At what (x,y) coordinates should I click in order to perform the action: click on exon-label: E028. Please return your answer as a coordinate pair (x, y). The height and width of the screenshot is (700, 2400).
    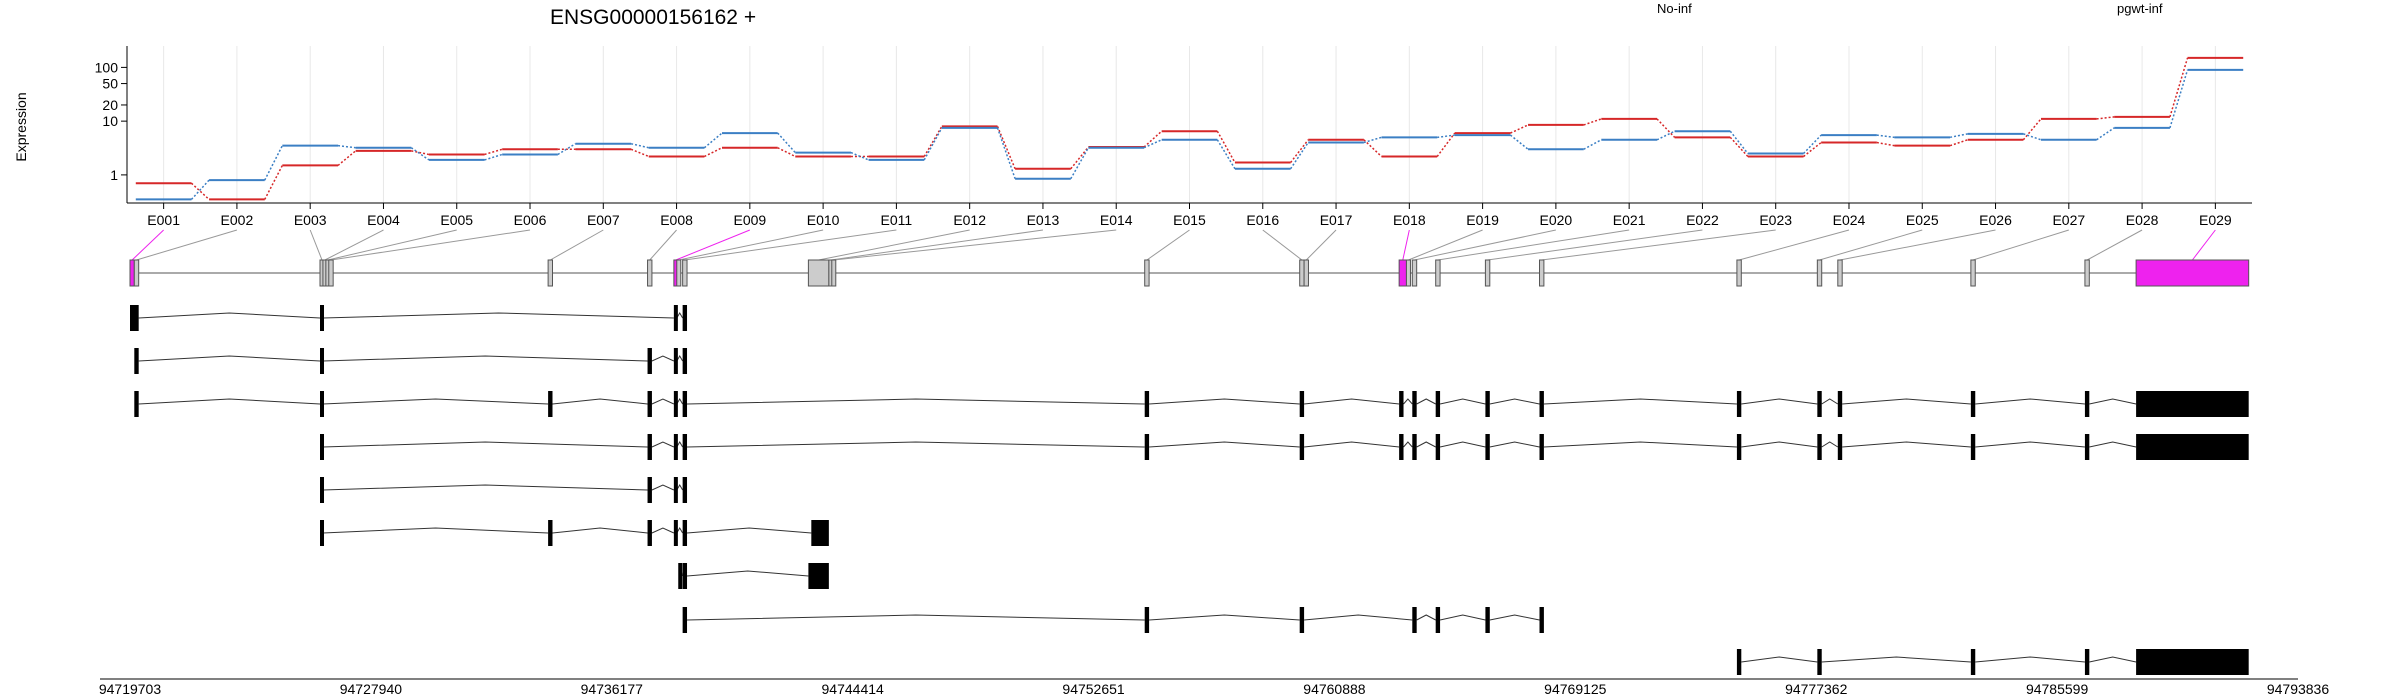
    Looking at the image, I should click on (2142, 220).